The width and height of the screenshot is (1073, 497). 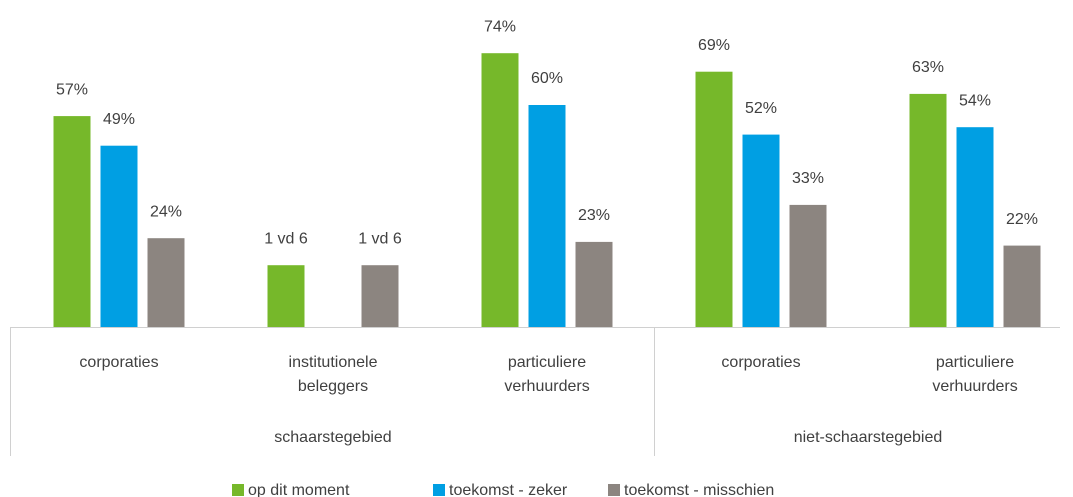 What do you see at coordinates (500, 26) in the screenshot?
I see `data-label: 74%` at bounding box center [500, 26].